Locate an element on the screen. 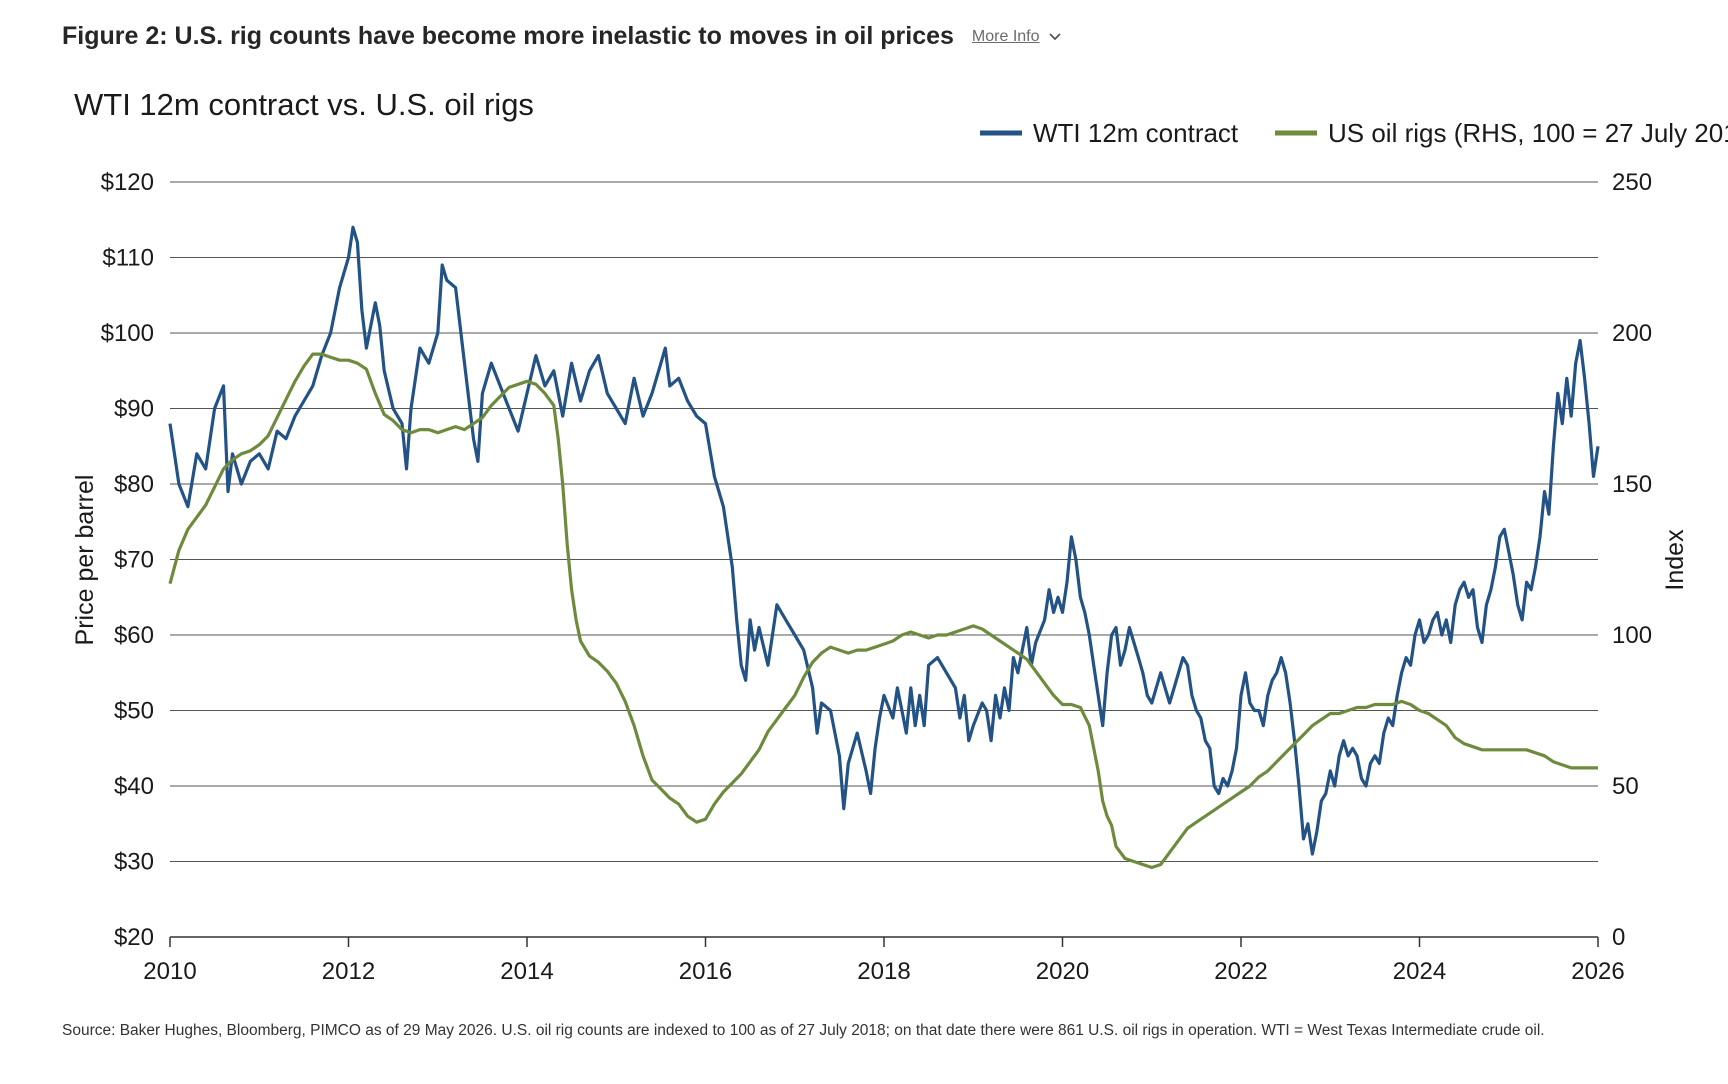  x-tick-label: 2016 is located at coordinates (705, 971).